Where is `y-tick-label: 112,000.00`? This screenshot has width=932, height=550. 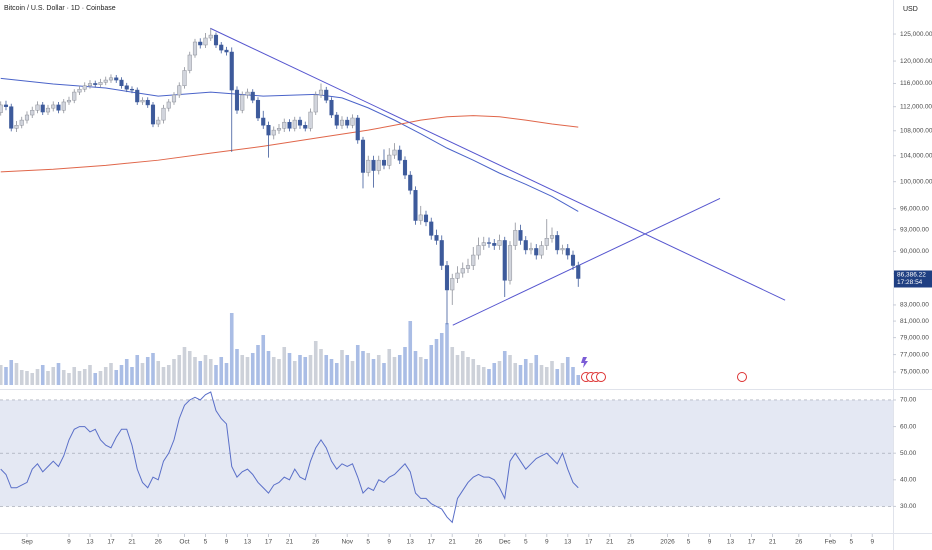
y-tick-label: 112,000.00 is located at coordinates (916, 106).